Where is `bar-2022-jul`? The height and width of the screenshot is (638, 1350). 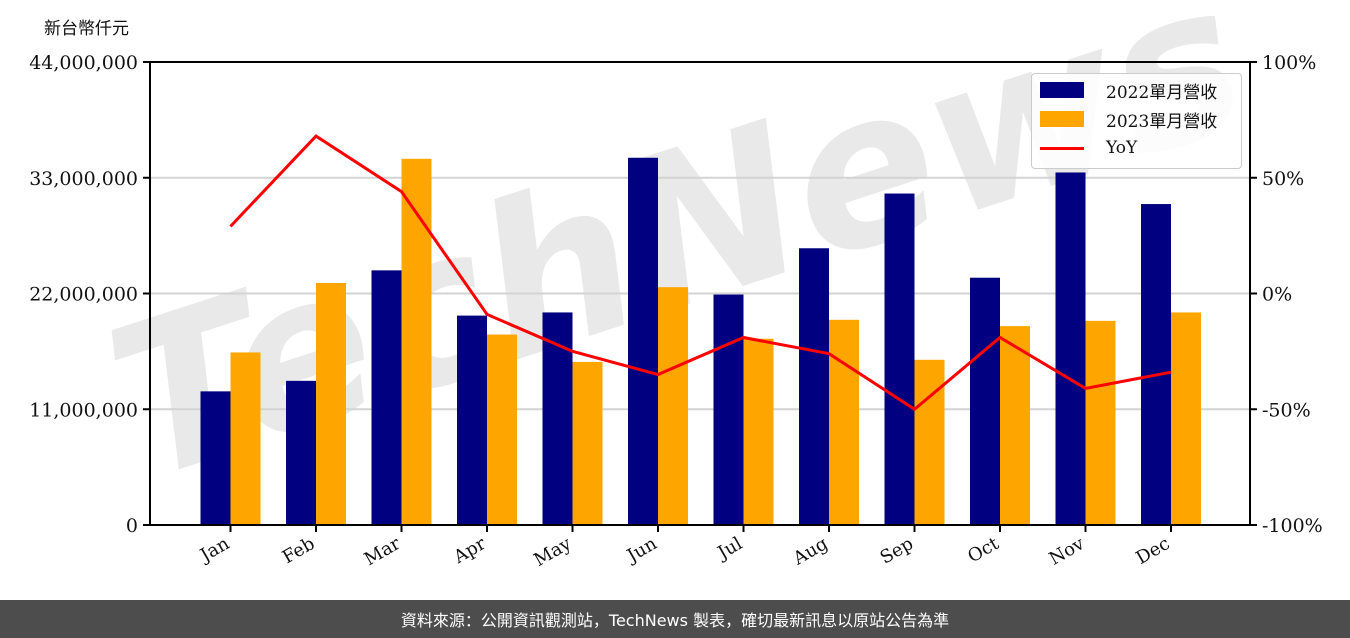 bar-2022-jul is located at coordinates (728, 409).